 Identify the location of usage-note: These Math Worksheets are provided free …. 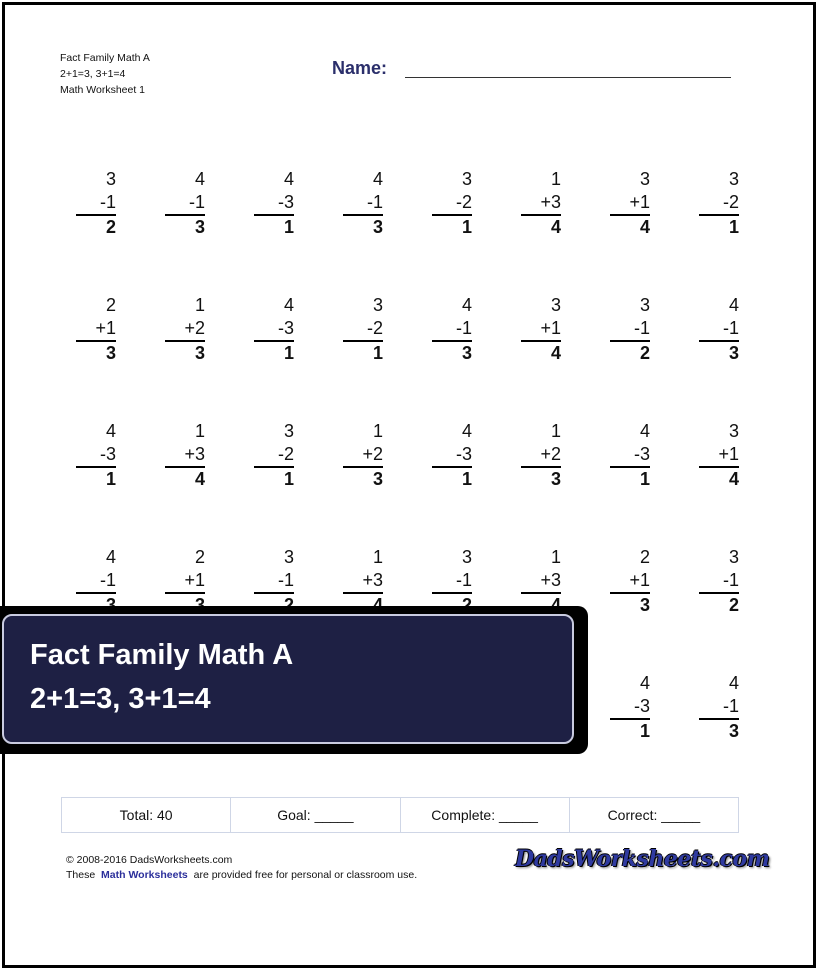
(241, 875).